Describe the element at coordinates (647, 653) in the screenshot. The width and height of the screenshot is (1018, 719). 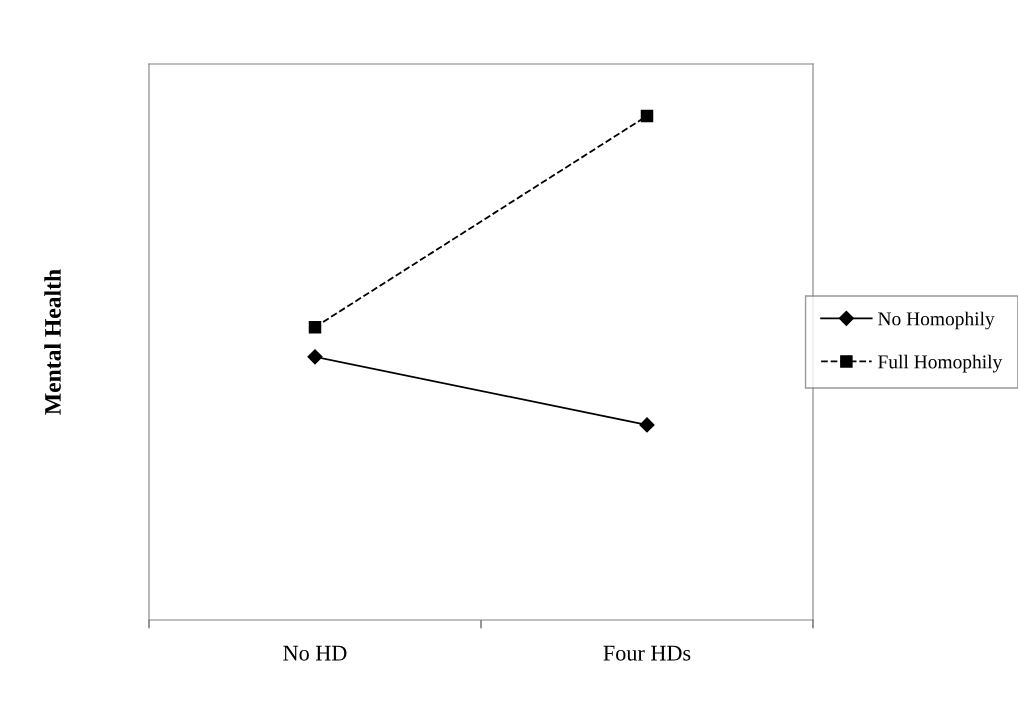
I see `x-tick-label: Four HDs` at that location.